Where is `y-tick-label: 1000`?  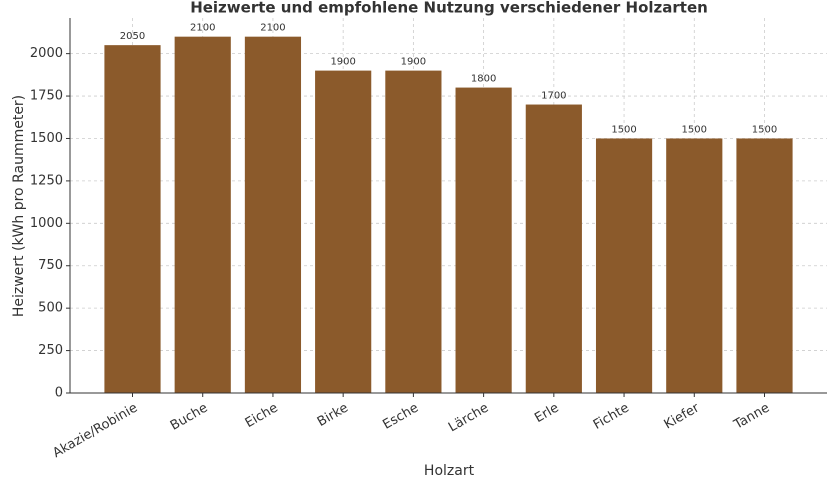
y-tick-label: 1000 is located at coordinates (46, 223).